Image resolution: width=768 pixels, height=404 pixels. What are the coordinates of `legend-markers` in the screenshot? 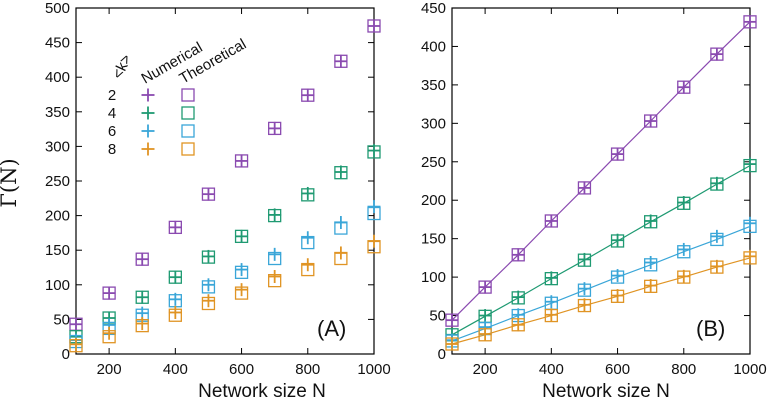 It's located at (168, 122).